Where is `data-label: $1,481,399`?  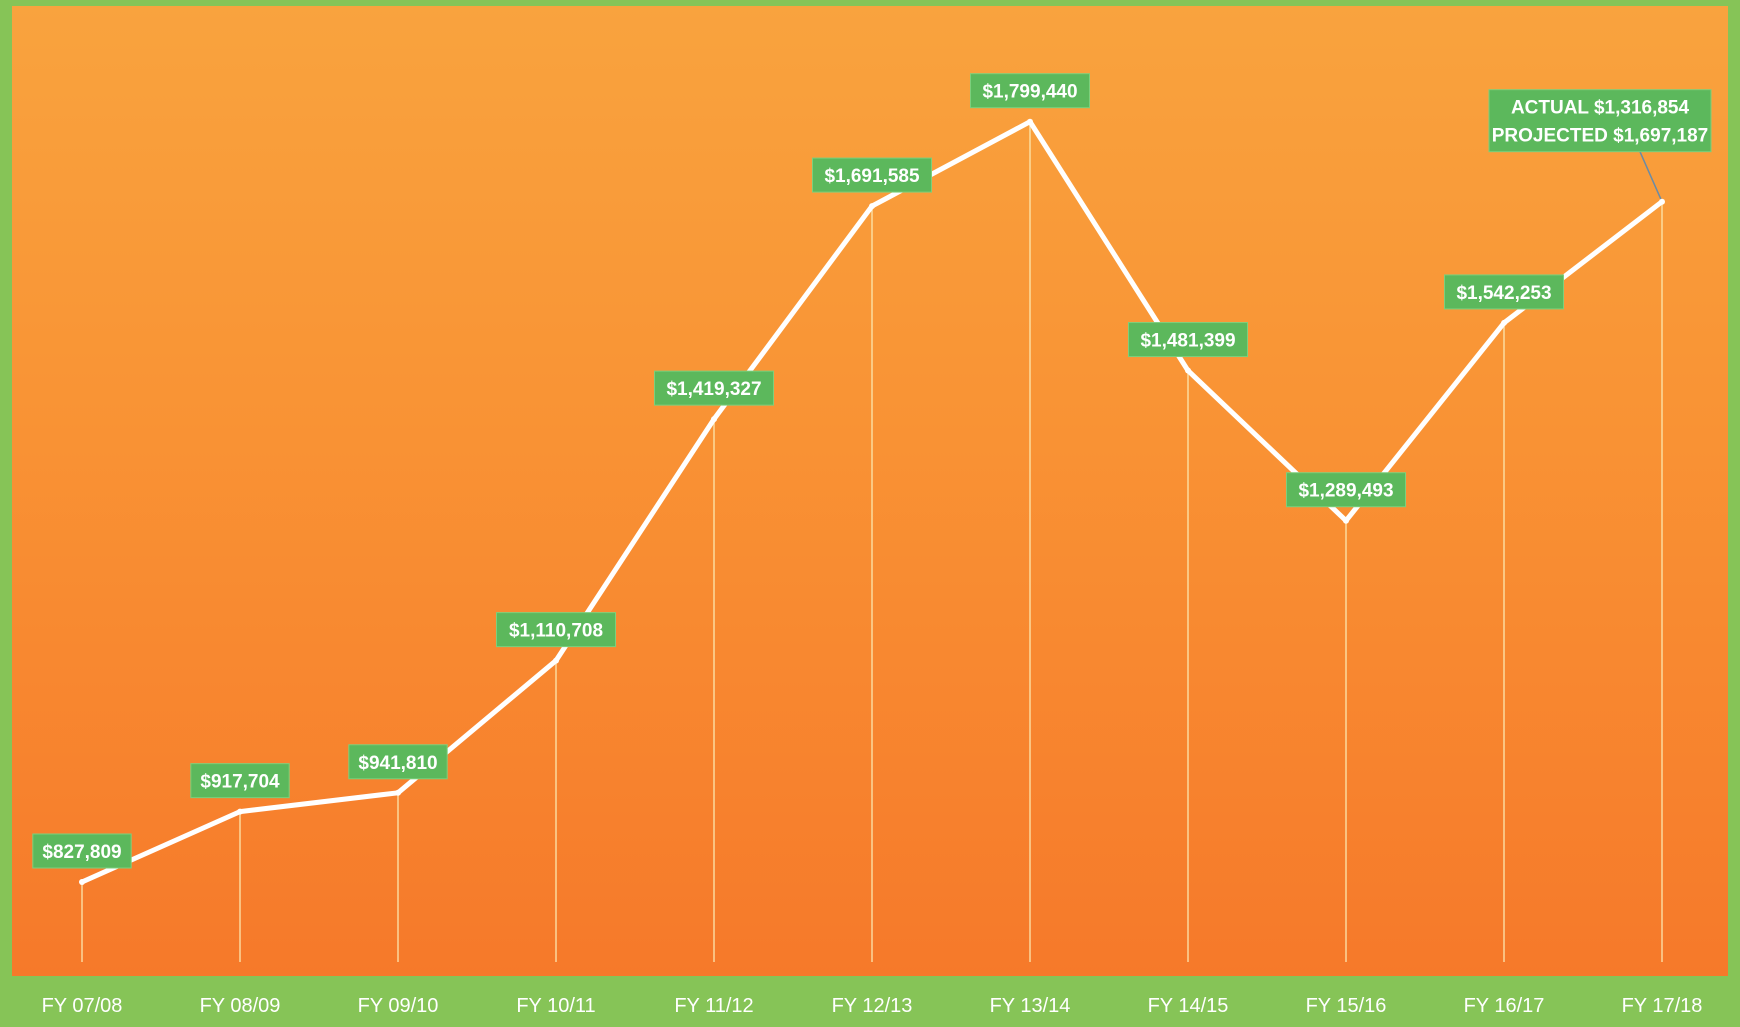 data-label: $1,481,399 is located at coordinates (1188, 340).